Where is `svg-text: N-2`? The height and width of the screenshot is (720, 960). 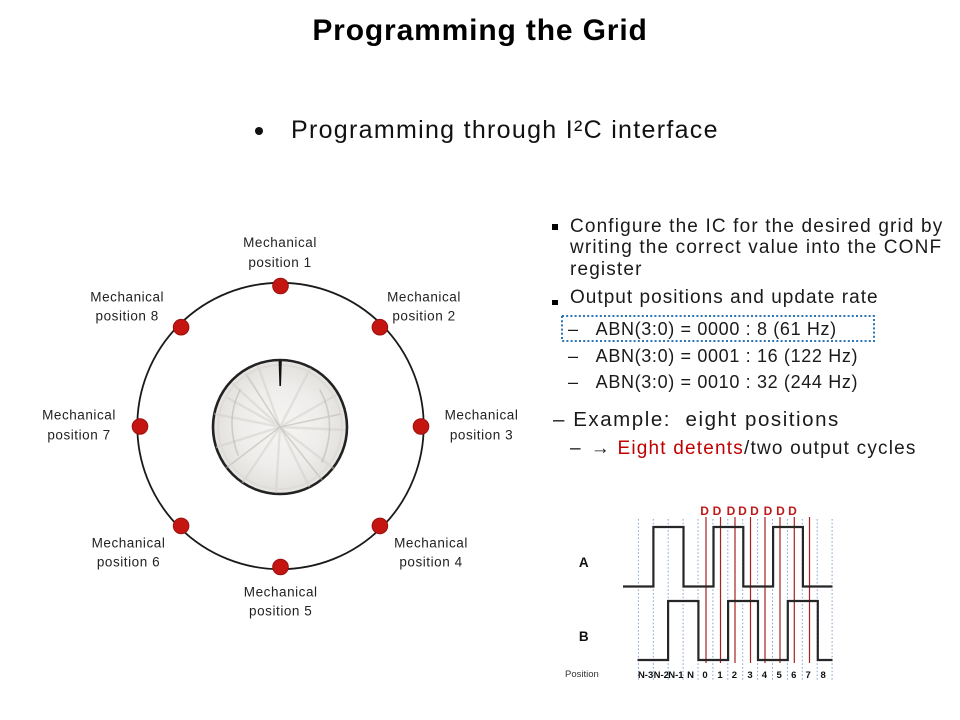 svg-text: N-2 is located at coordinates (661, 675).